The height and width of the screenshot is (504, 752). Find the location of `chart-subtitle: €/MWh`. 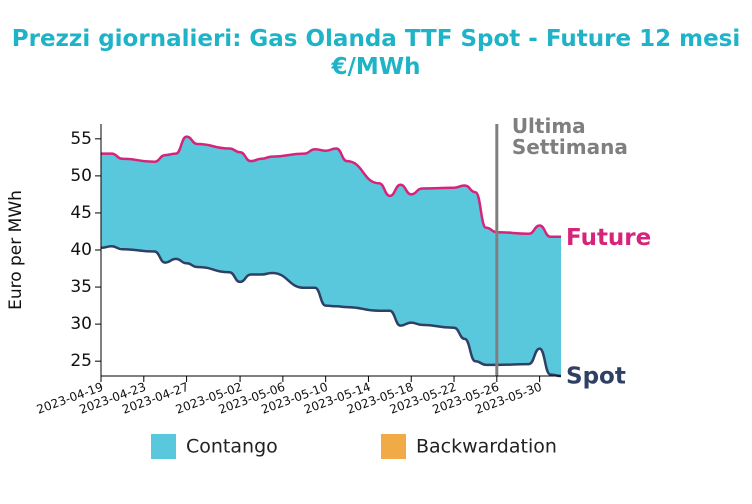

chart-subtitle: €/MWh is located at coordinates (375, 67).